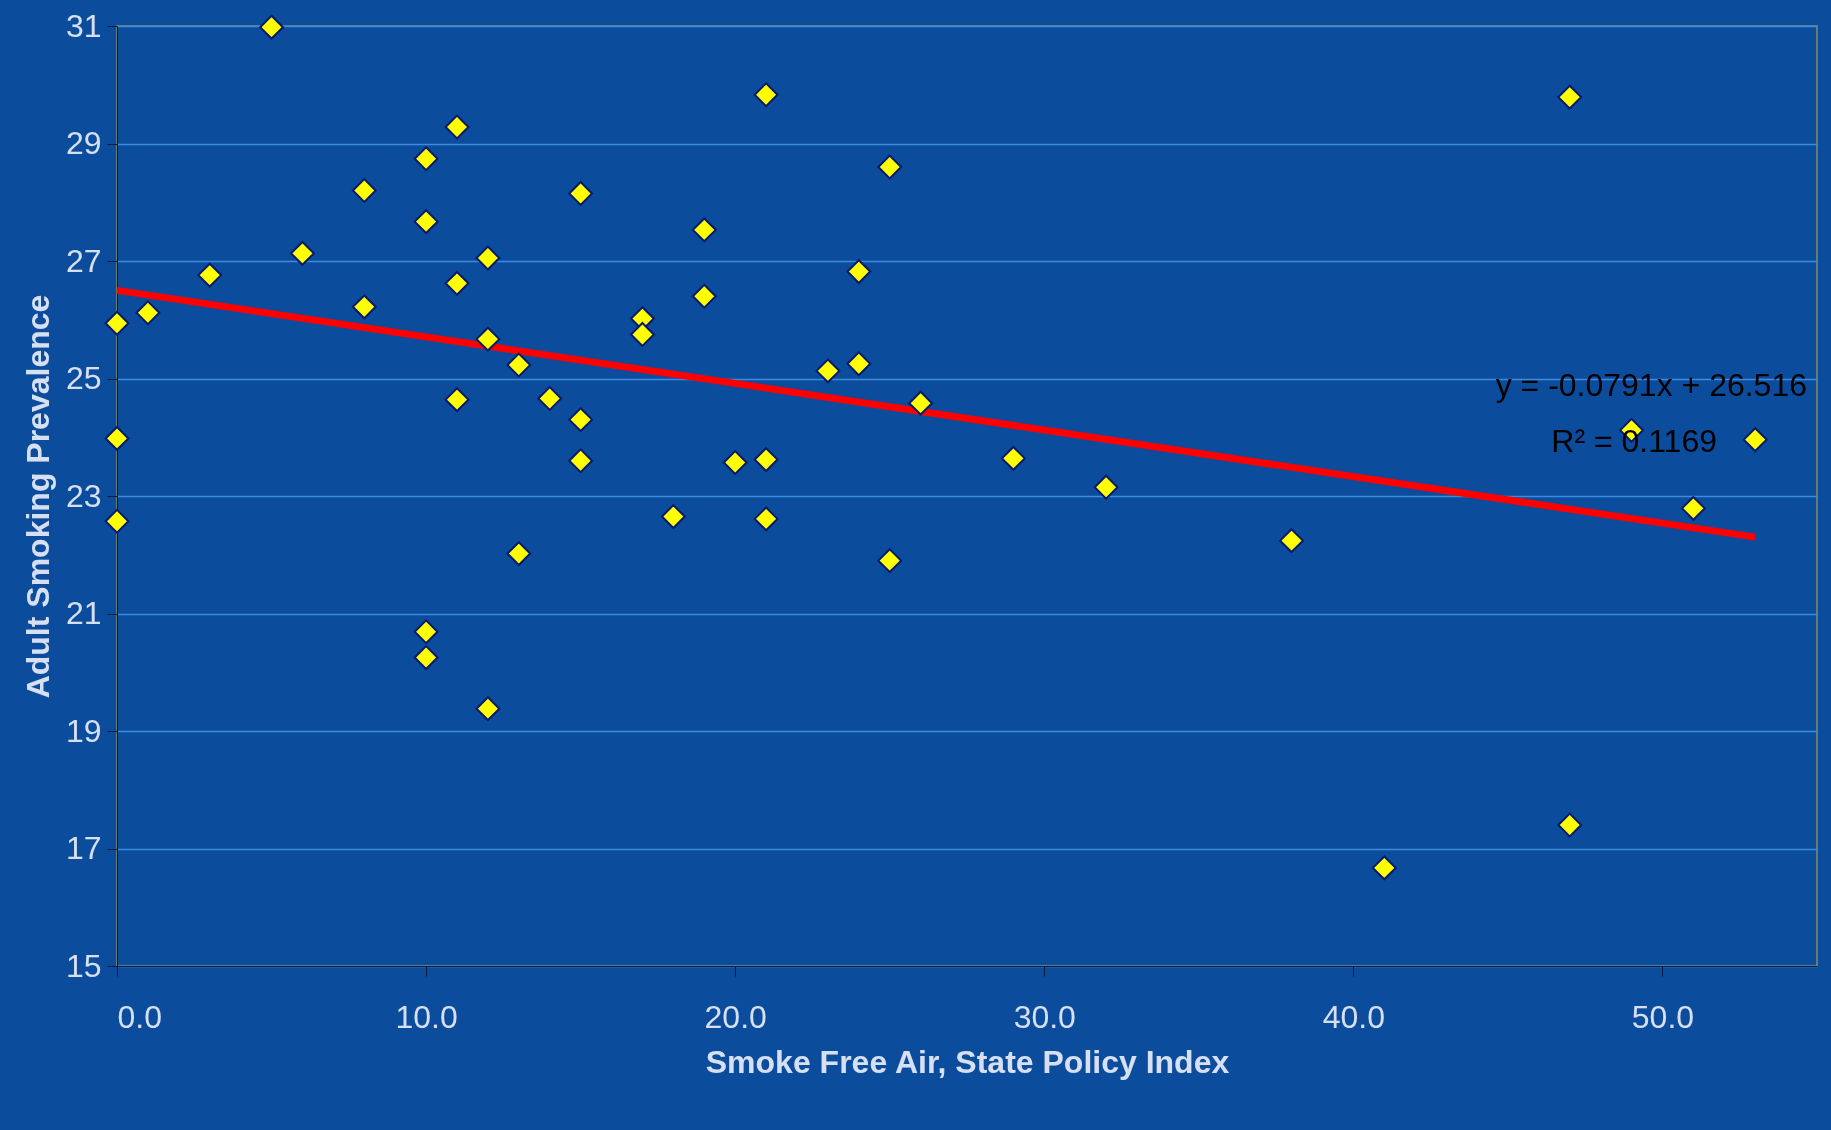 The height and width of the screenshot is (1130, 1831). What do you see at coordinates (83, 848) in the screenshot?
I see `y-tick-label: 17` at bounding box center [83, 848].